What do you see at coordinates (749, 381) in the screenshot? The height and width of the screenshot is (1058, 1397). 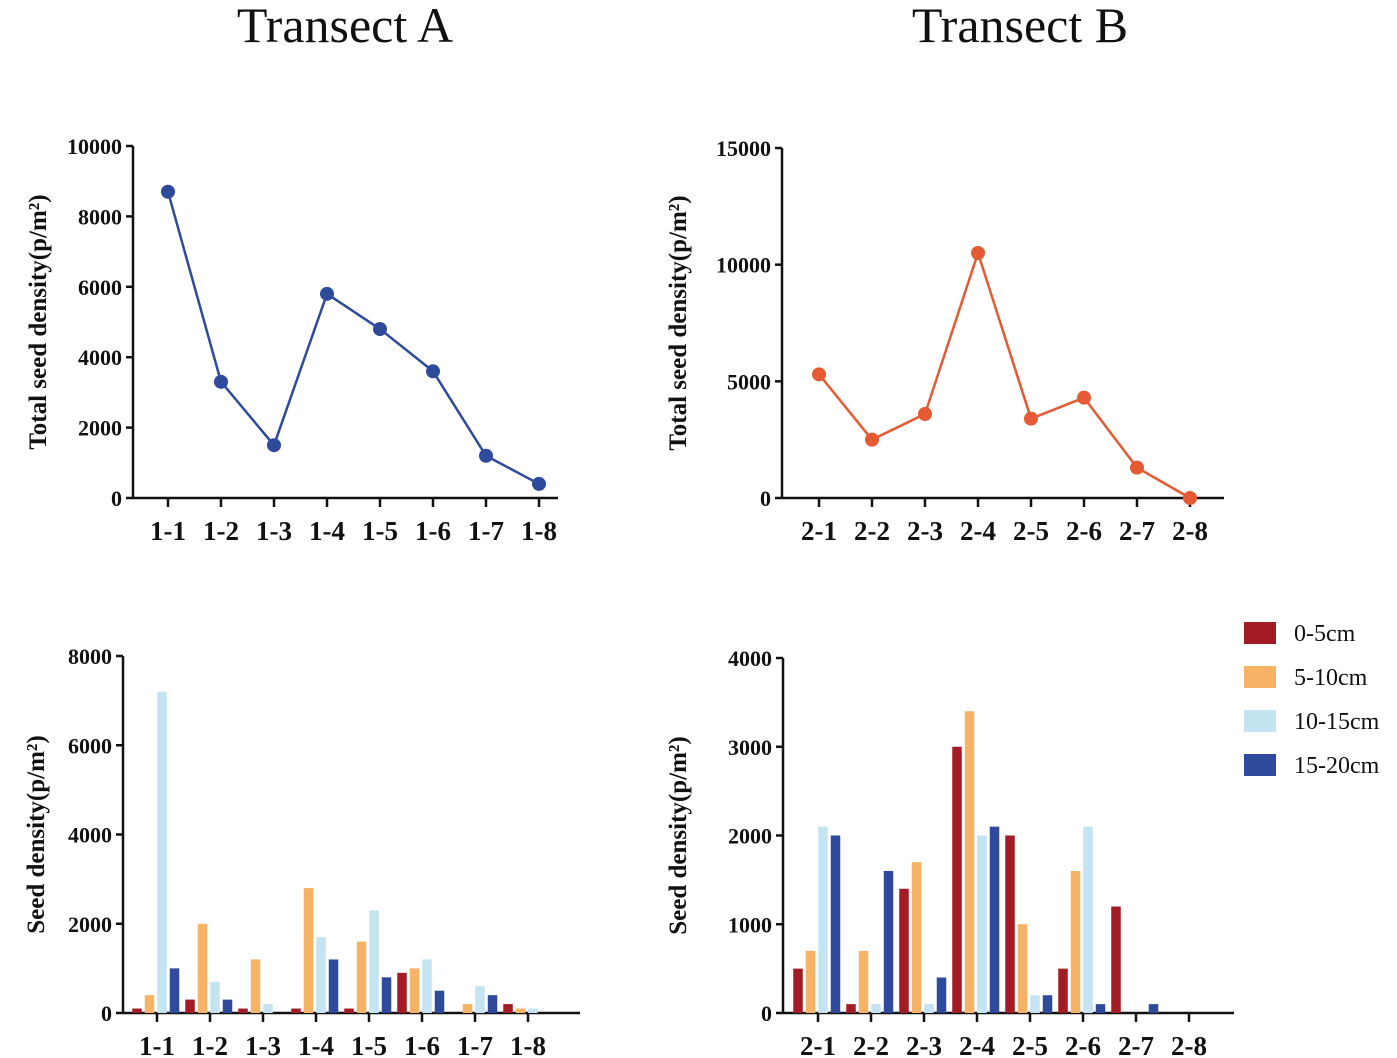 I see `y-tick-label: 5000` at bounding box center [749, 381].